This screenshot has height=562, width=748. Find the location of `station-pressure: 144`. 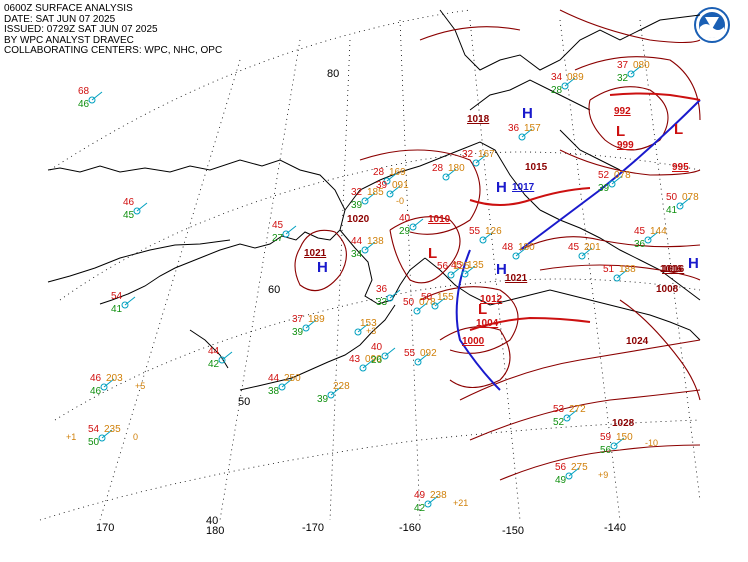

station-pressure: 144 is located at coordinates (658, 231).